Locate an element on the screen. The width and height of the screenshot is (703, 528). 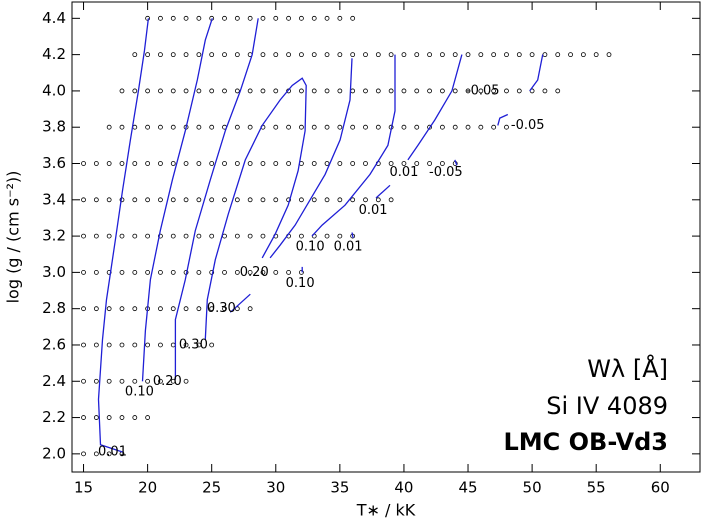
x-tick-label: 20 is located at coordinates (147, 488).